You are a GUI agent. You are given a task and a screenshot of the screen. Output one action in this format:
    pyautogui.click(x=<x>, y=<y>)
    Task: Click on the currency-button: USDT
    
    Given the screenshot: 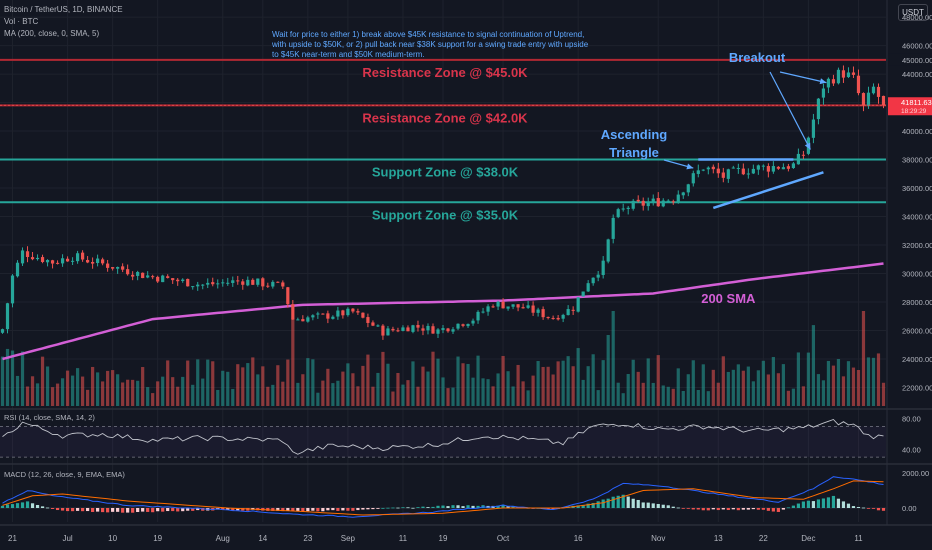 What is the action you would take?
    pyautogui.click(x=913, y=12)
    